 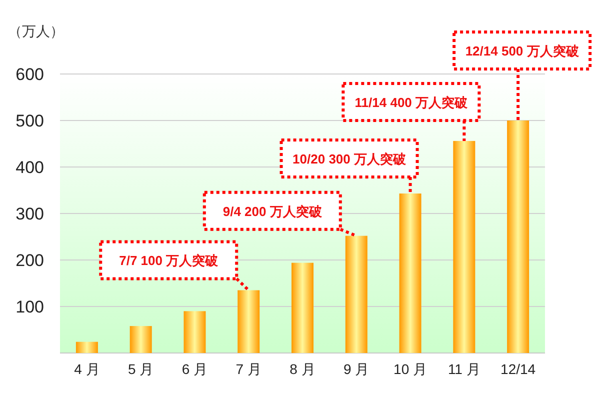 I want to click on annotation: 9/4 200 万人突破, so click(x=272, y=211).